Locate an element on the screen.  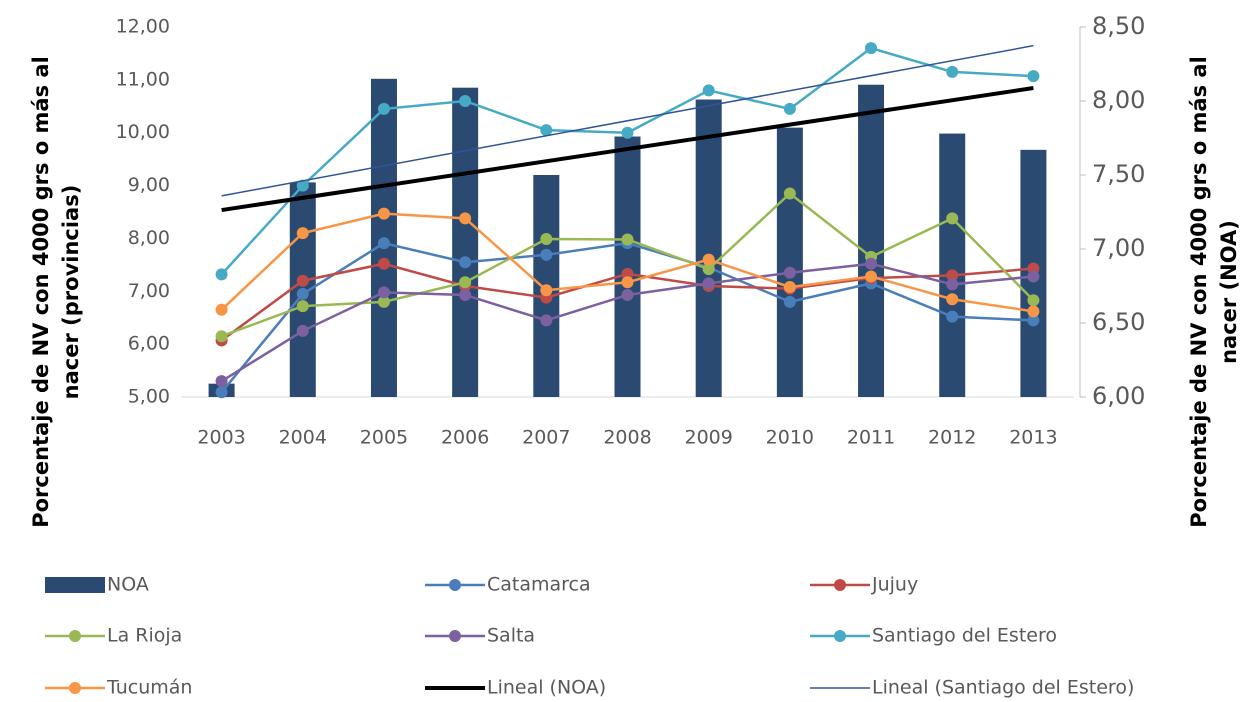
y-tick-label: 10,00 is located at coordinates (143, 132).